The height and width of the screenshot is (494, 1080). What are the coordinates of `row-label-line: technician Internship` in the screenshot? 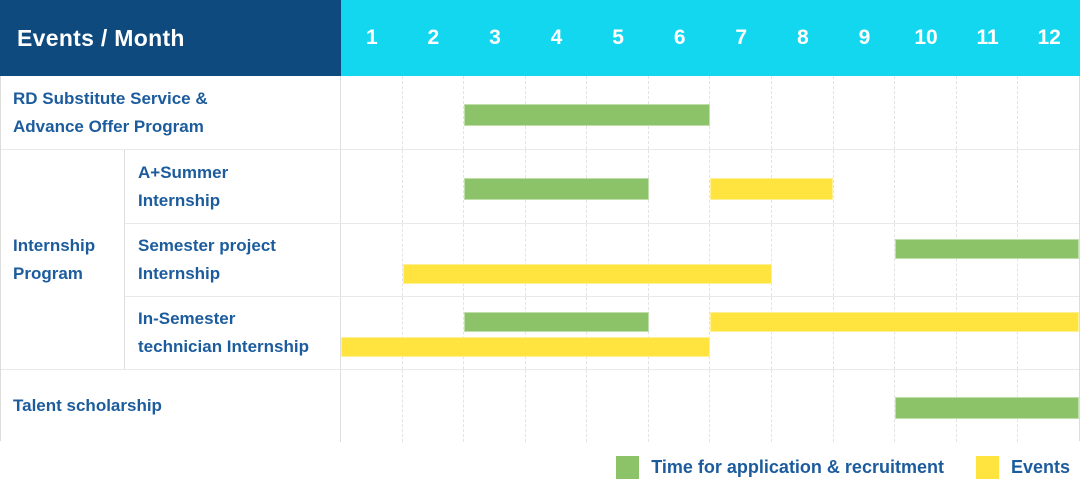 It's located at (223, 346).